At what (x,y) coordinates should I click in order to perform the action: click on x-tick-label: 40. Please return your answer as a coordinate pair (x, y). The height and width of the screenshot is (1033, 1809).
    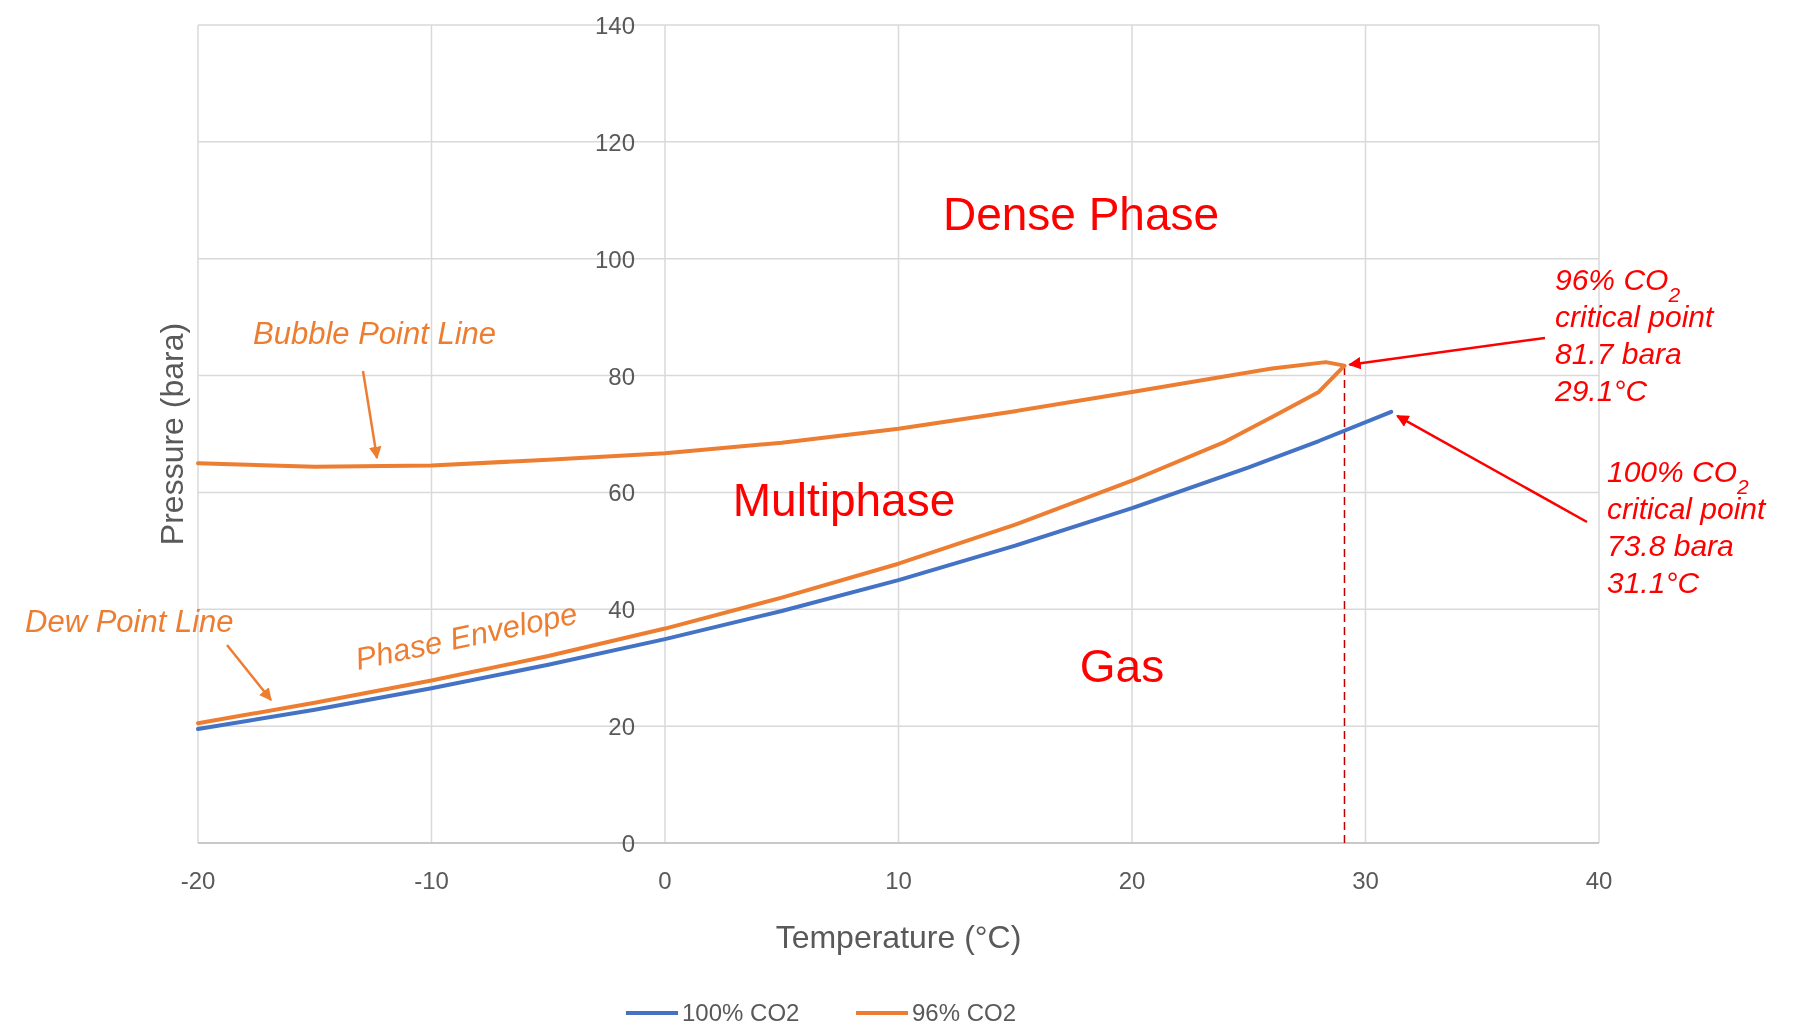
    Looking at the image, I should click on (1599, 880).